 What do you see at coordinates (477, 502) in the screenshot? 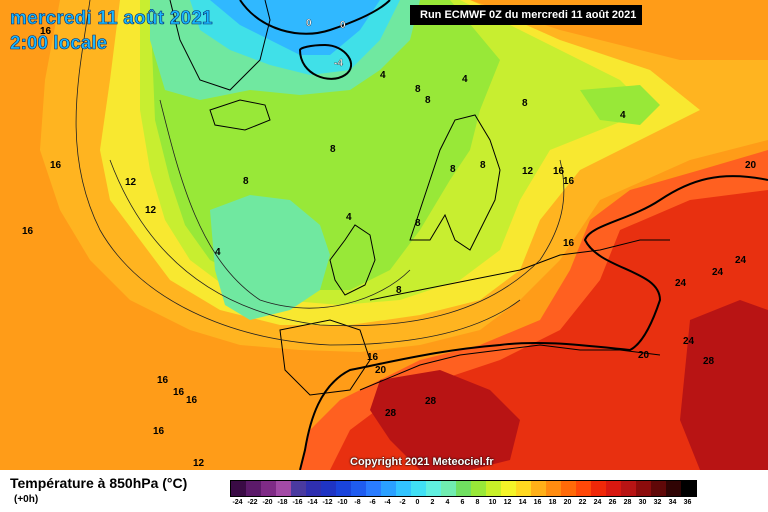
I see `scale-tick-label: 8` at bounding box center [477, 502].